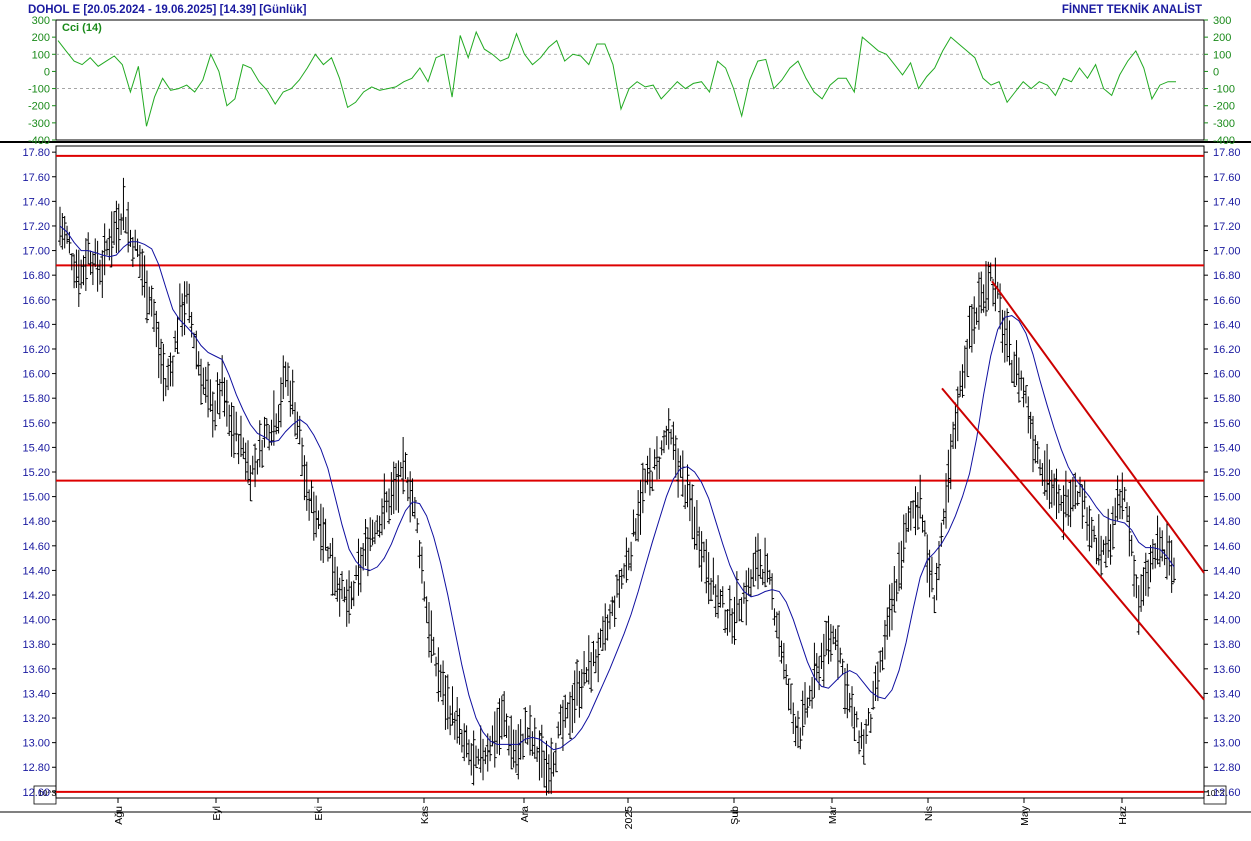 The height and width of the screenshot is (841, 1251). I want to click on cci-tick-label-right: -100, so click(1224, 90).